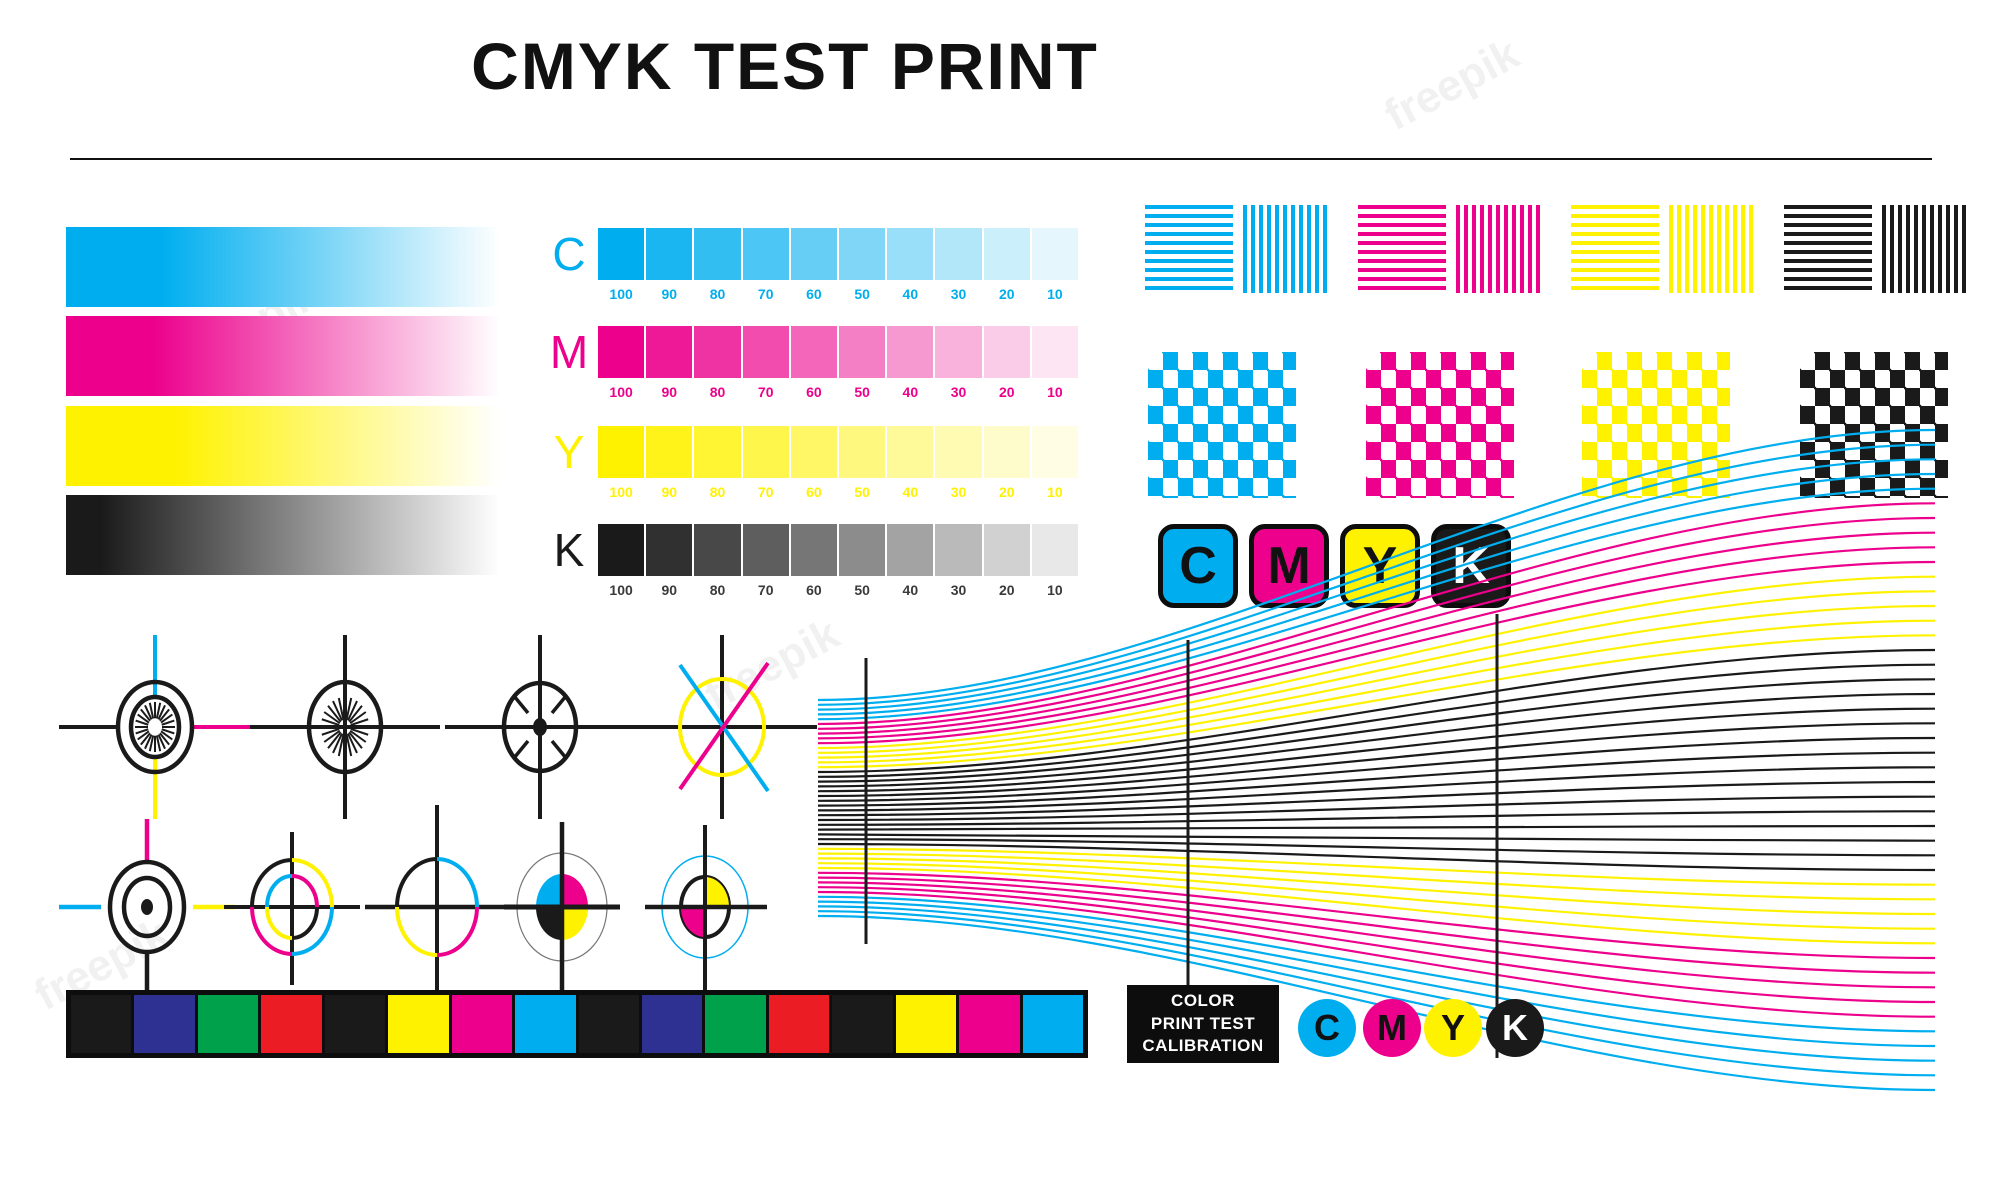  Describe the element at coordinates (569, 550) in the screenshot. I see `tint-row-label-K: K` at that location.